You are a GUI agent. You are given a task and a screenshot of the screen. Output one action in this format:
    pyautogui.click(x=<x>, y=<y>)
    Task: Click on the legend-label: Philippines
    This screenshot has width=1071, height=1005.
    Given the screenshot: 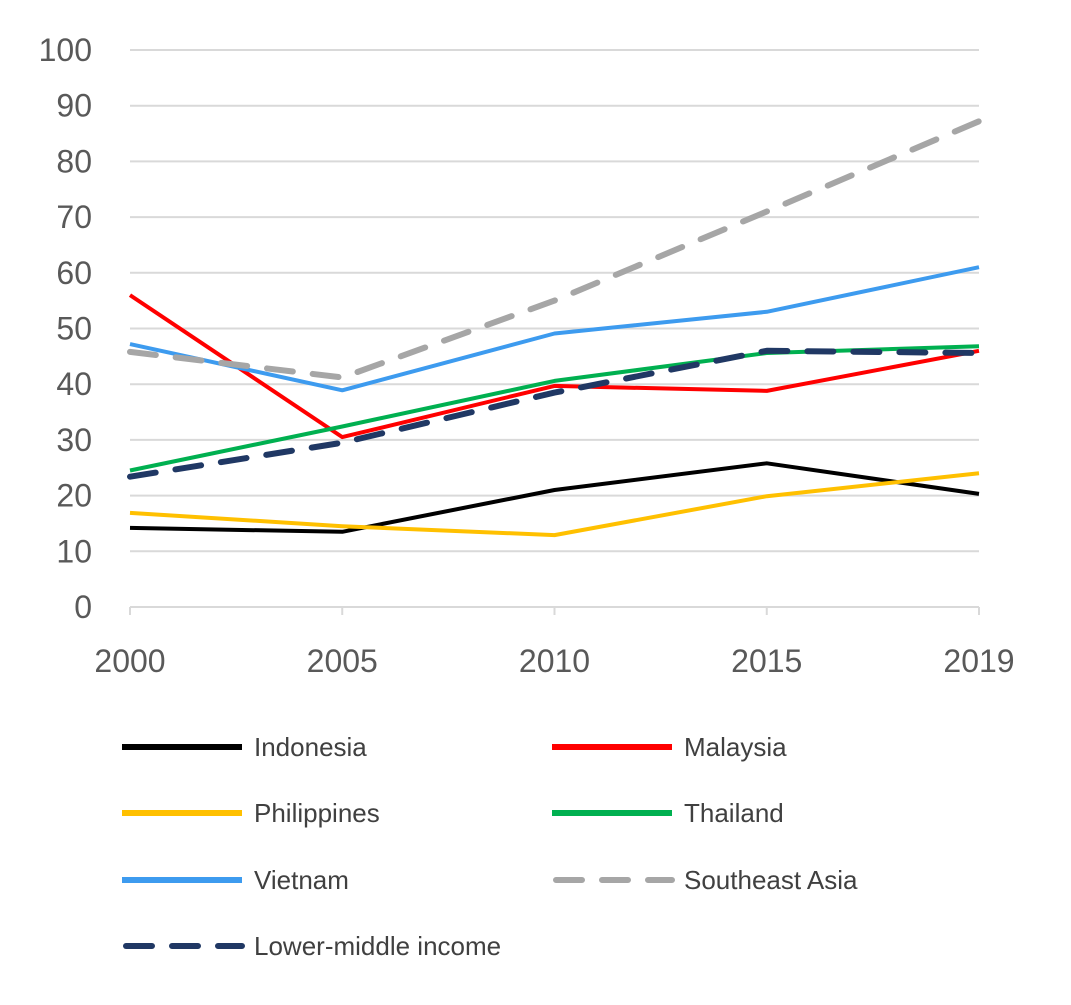 What is the action you would take?
    pyautogui.click(x=317, y=813)
    